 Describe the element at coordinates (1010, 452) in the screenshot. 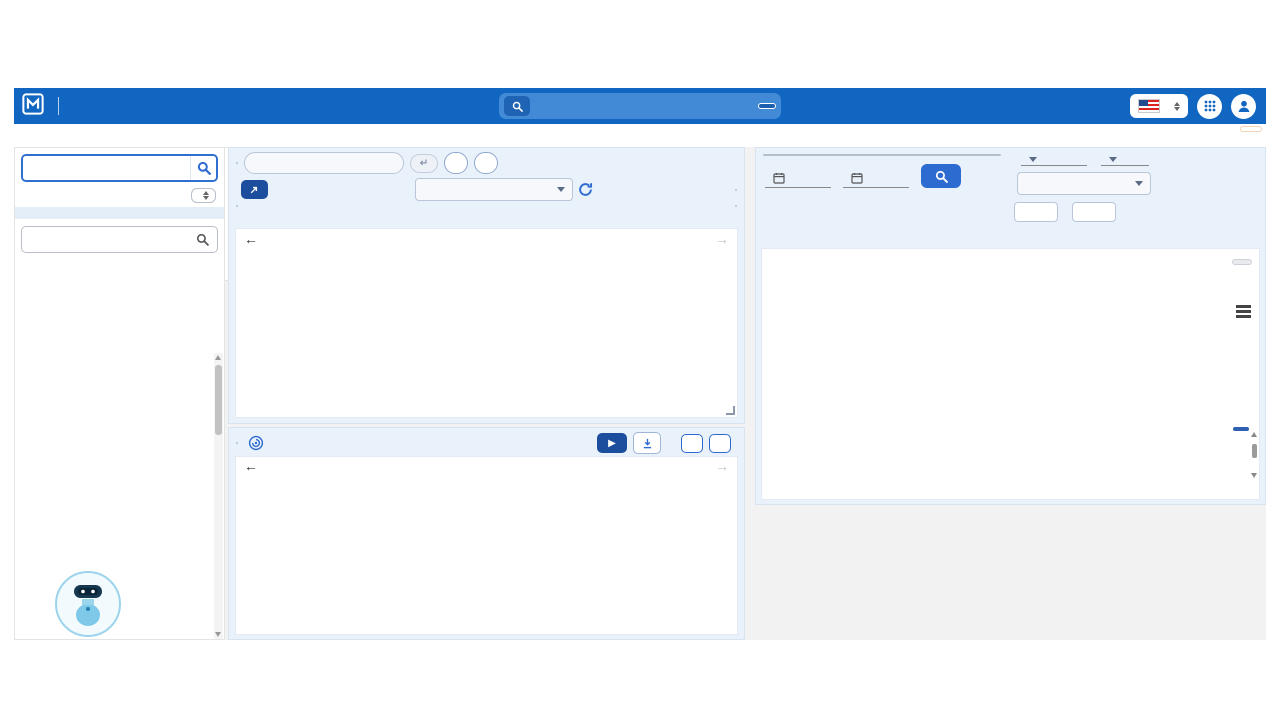

I see `trend-legend` at that location.